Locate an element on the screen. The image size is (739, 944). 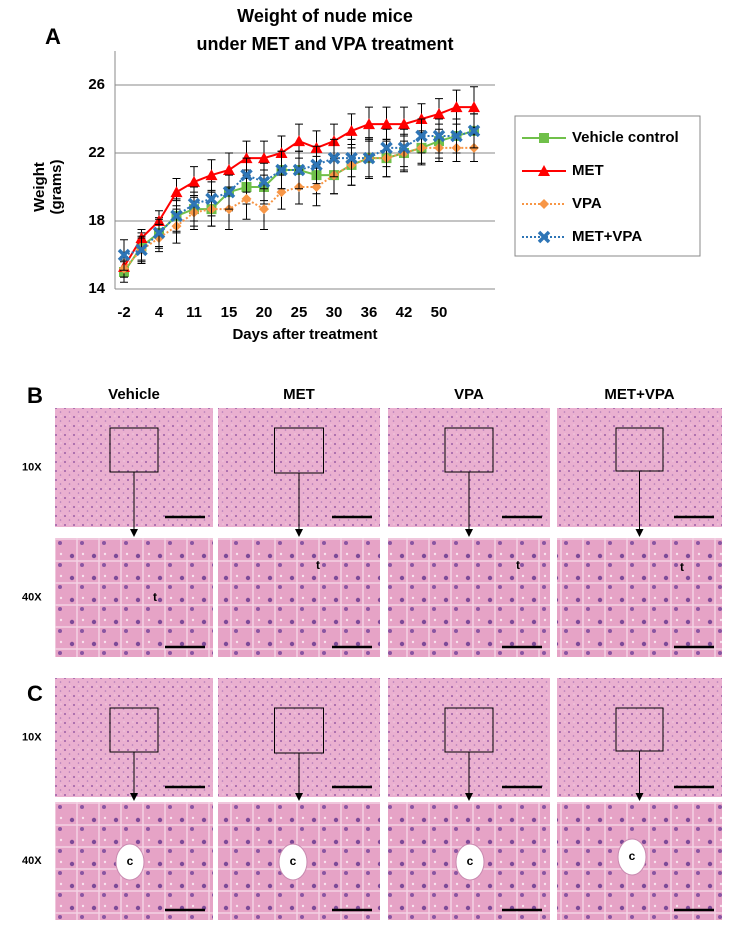
x-tick-label: 50 is located at coordinates (439, 312).